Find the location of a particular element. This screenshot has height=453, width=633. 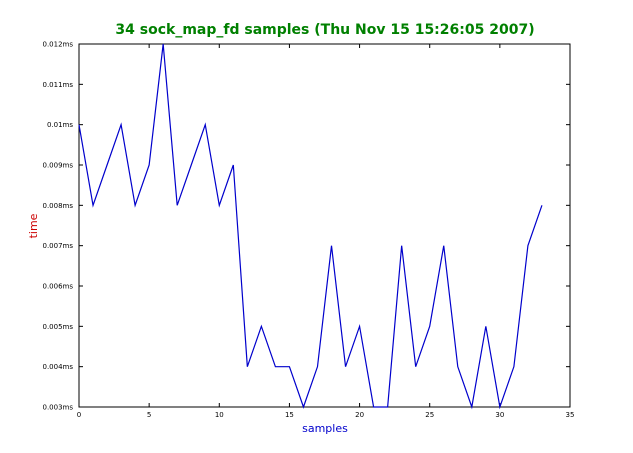

y-tick-label: 0.01ms is located at coordinates (60, 125).